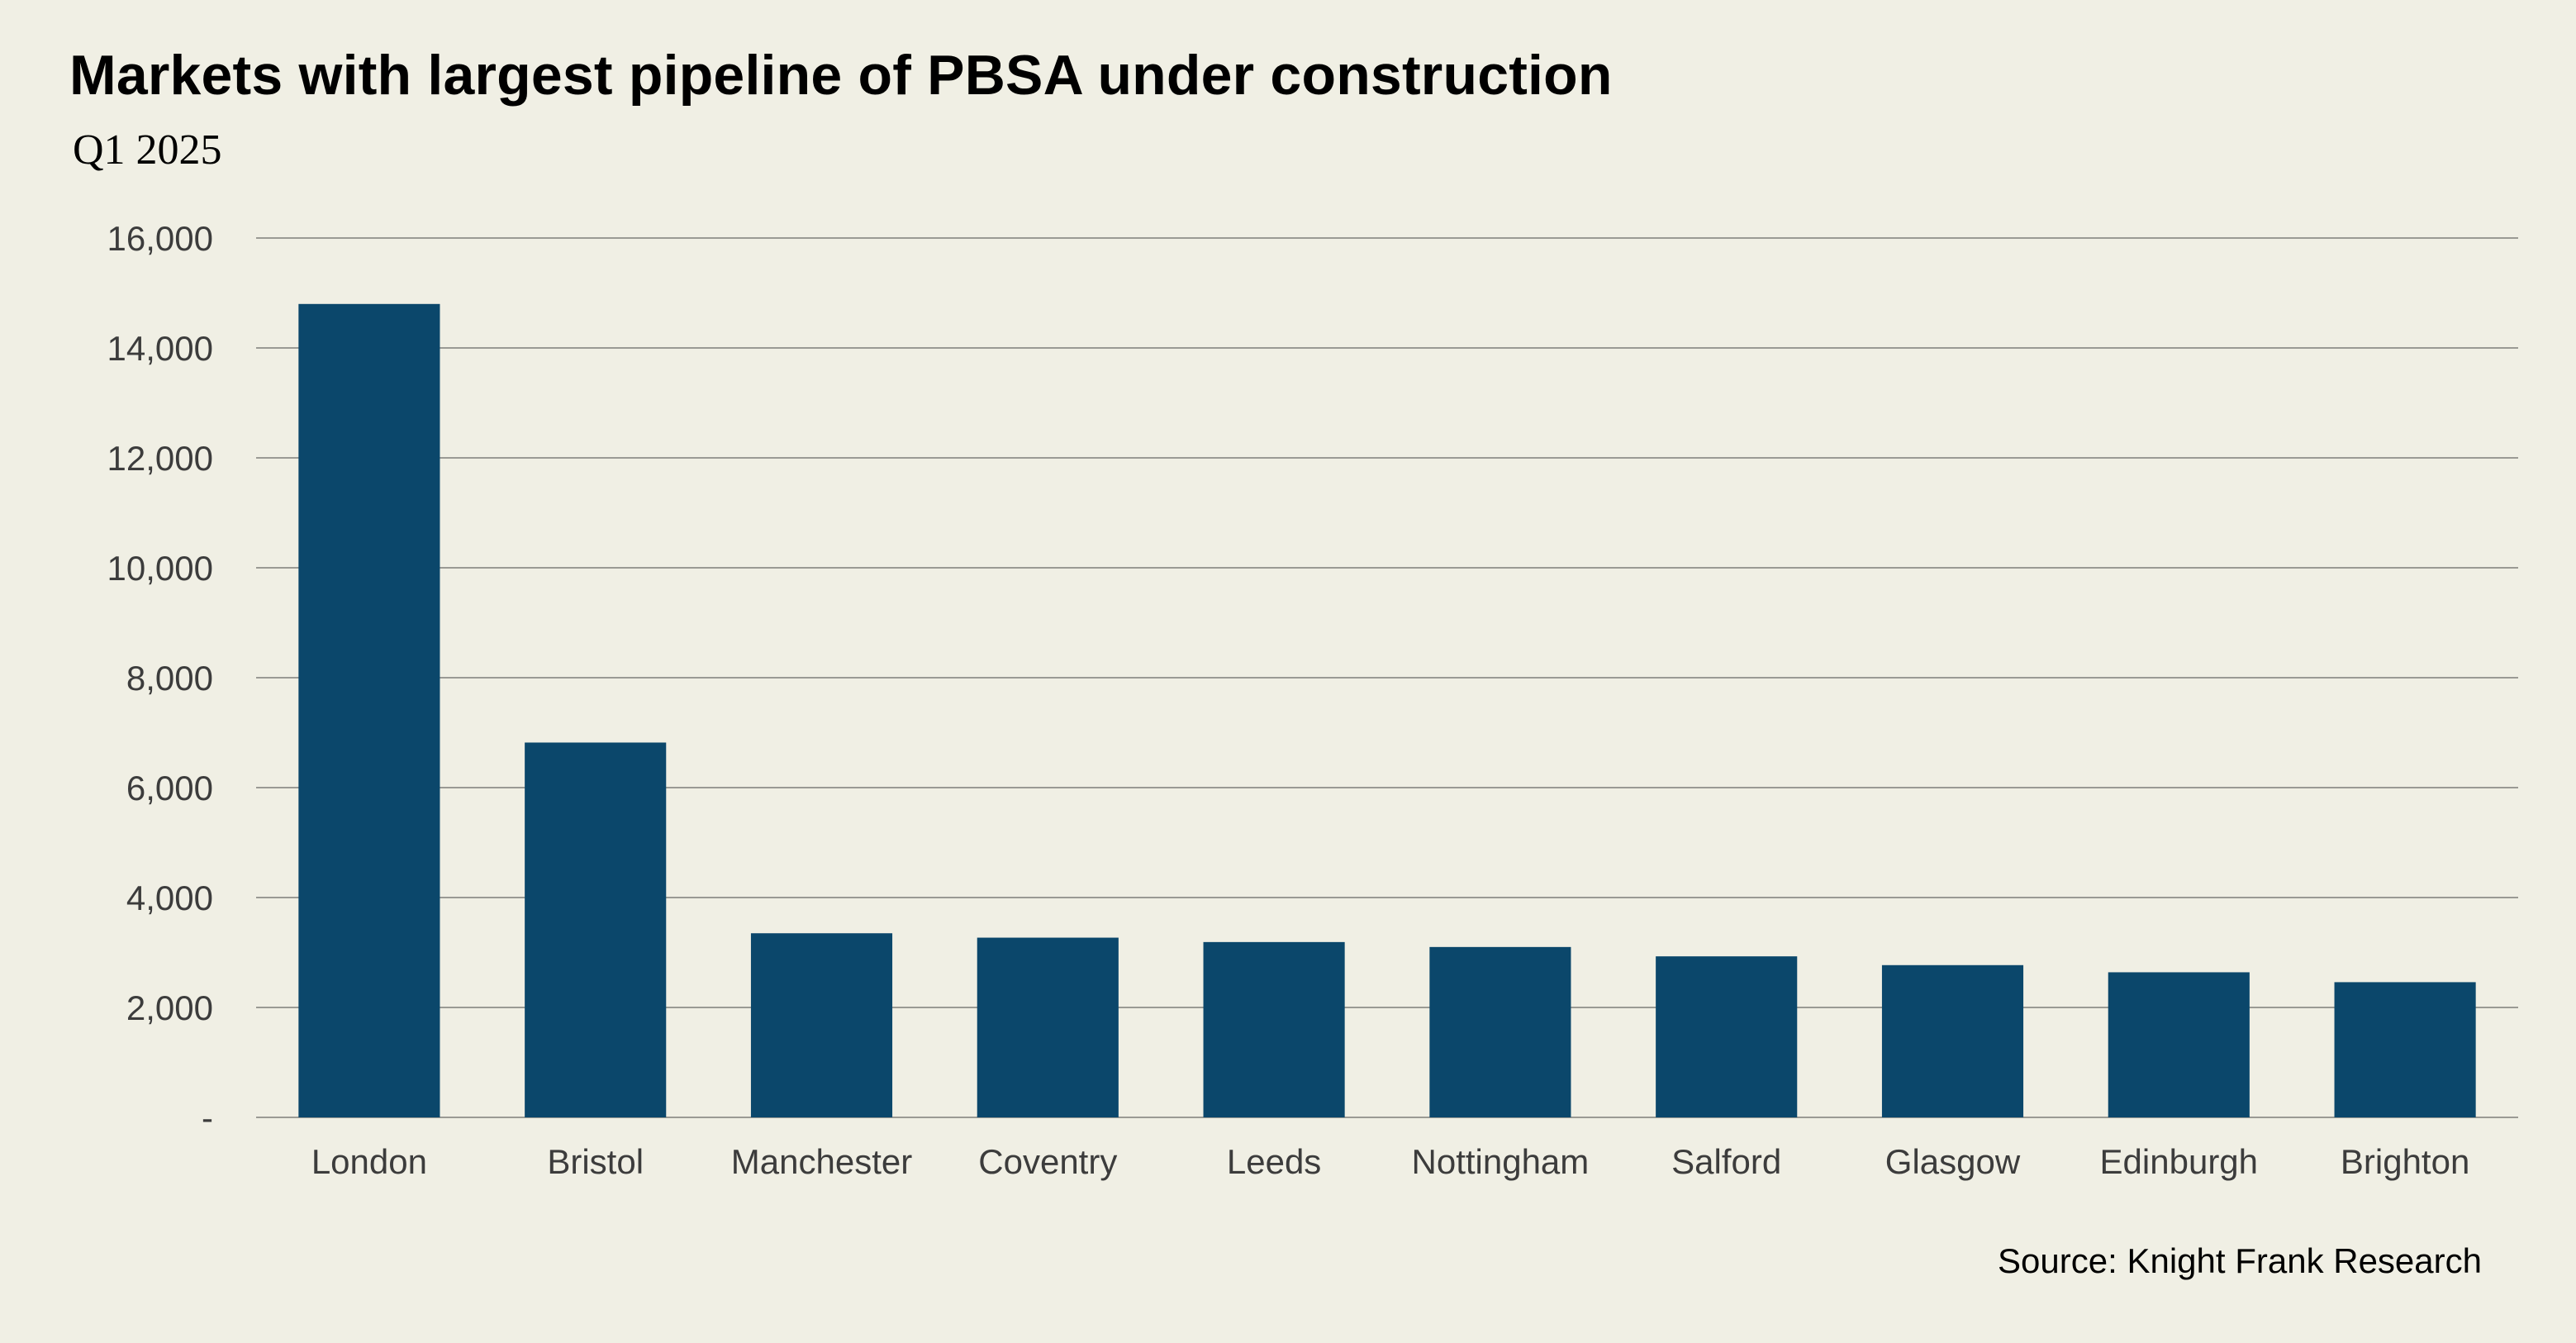 The image size is (2576, 1343). I want to click on bar-london, so click(369, 710).